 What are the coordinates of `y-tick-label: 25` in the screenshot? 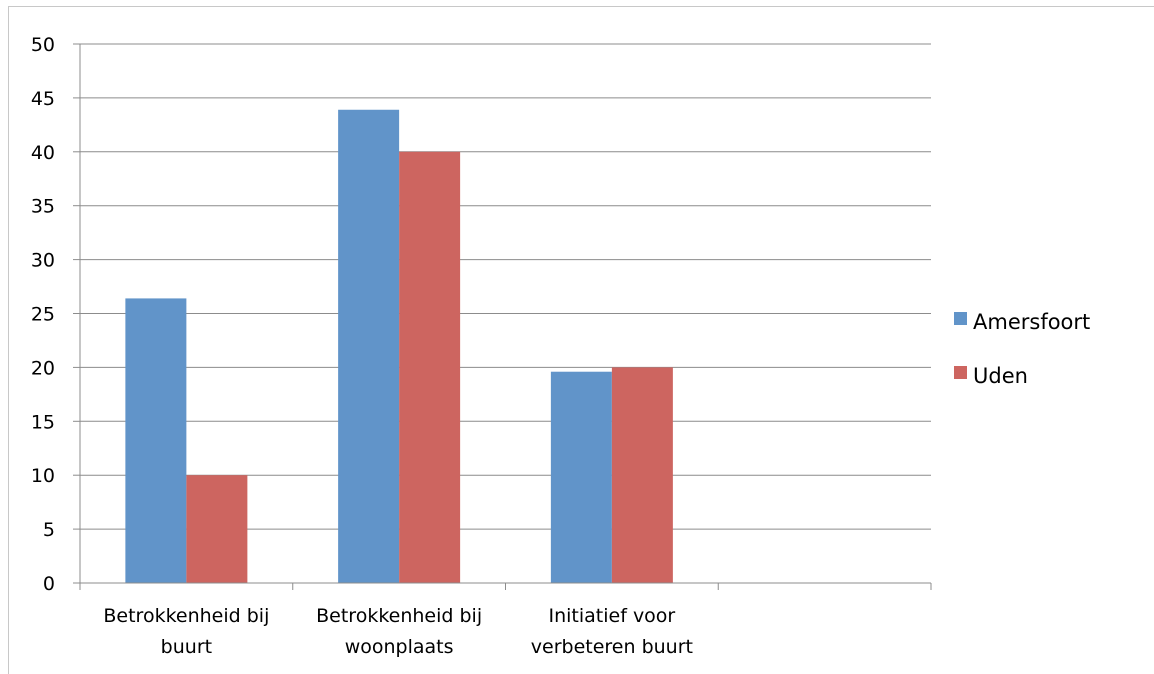 It's located at (43, 315).